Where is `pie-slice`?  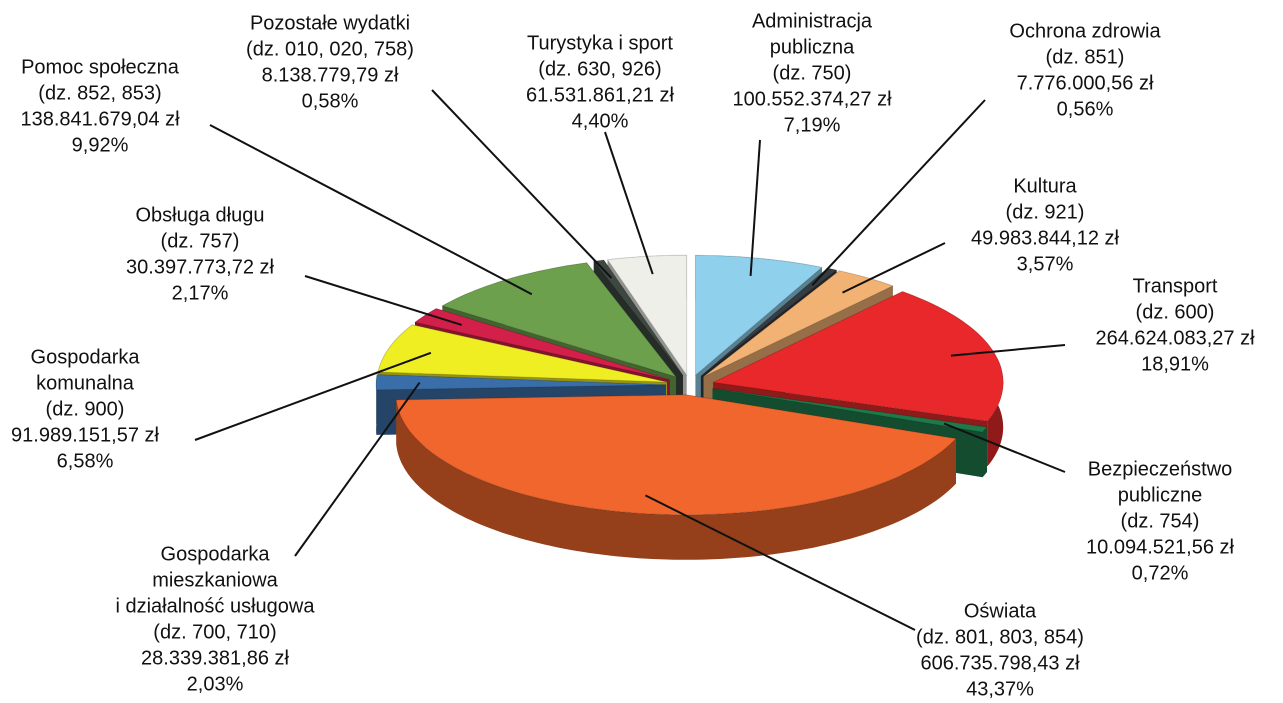
pie-slice is located at coordinates (676, 477).